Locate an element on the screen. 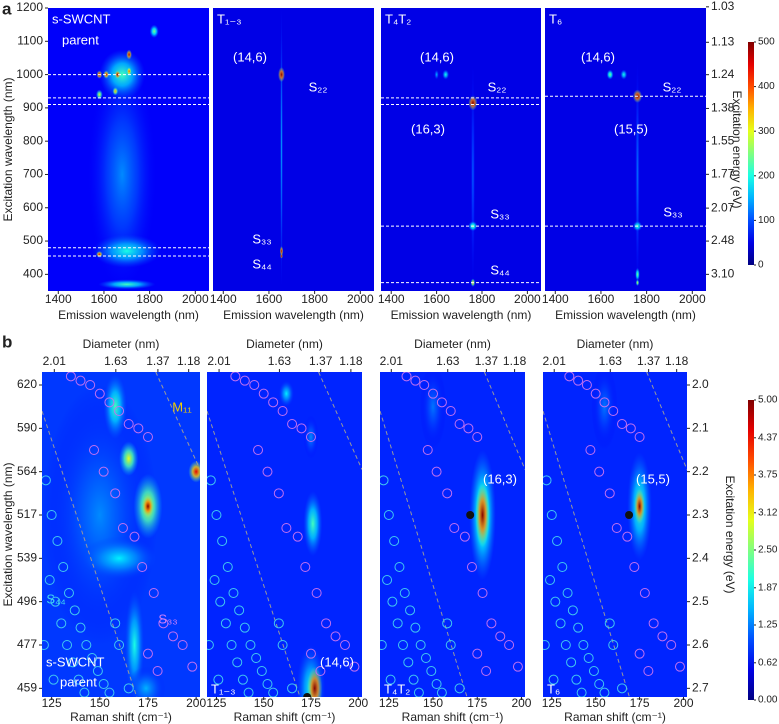 This screenshot has width=779, height=724. subplot-title: parent is located at coordinates (80, 39).